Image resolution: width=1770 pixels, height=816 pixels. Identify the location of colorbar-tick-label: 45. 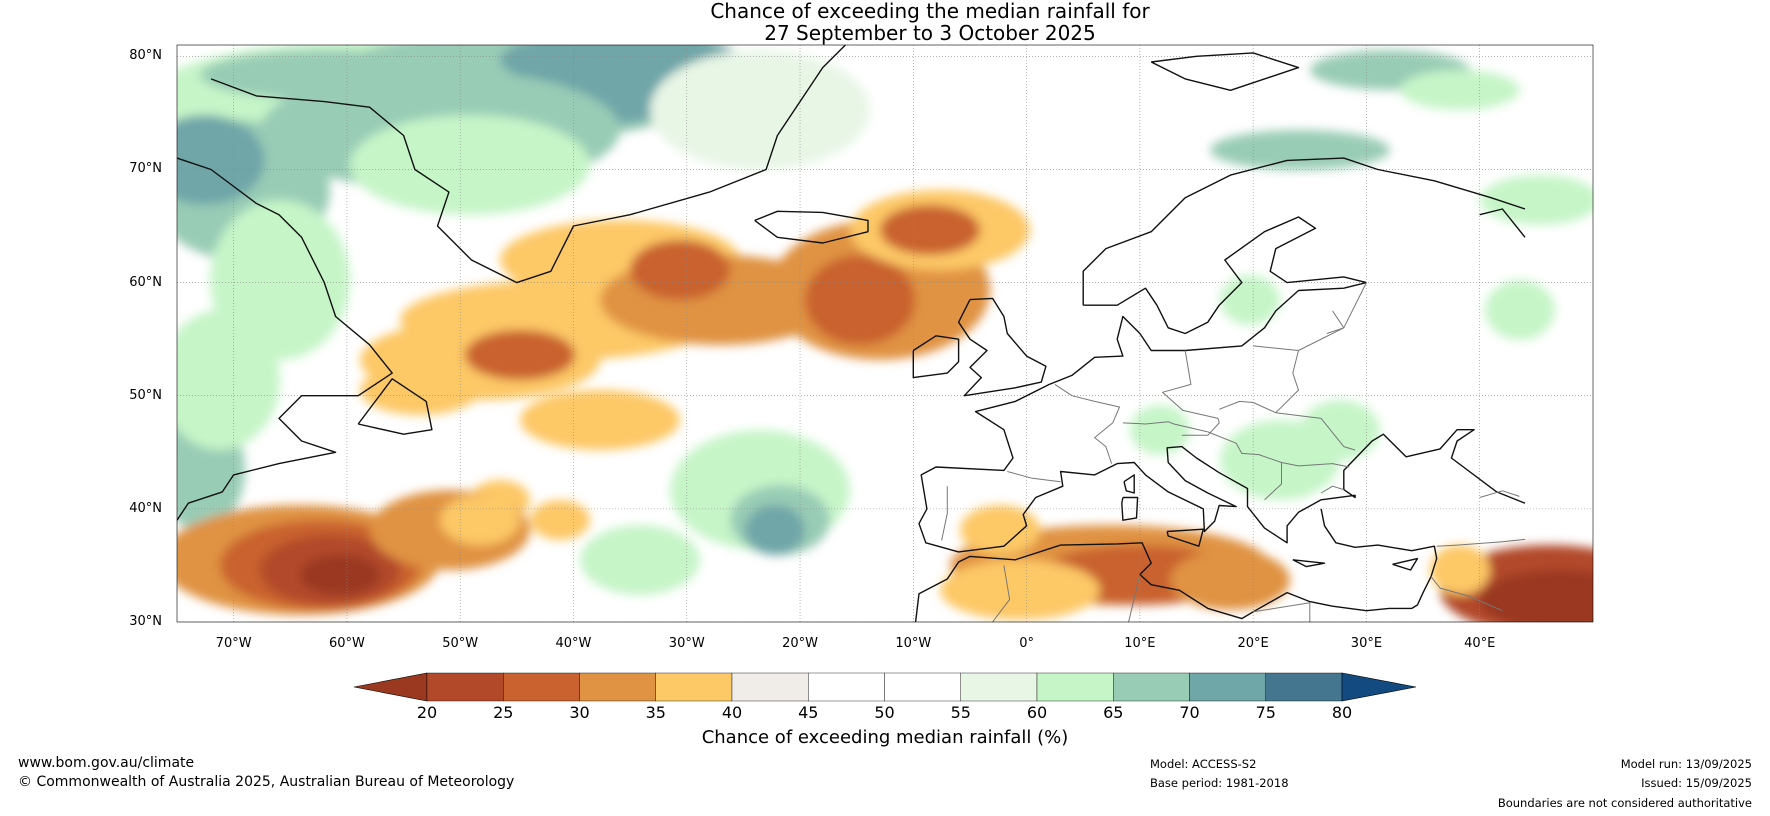
(808, 712).